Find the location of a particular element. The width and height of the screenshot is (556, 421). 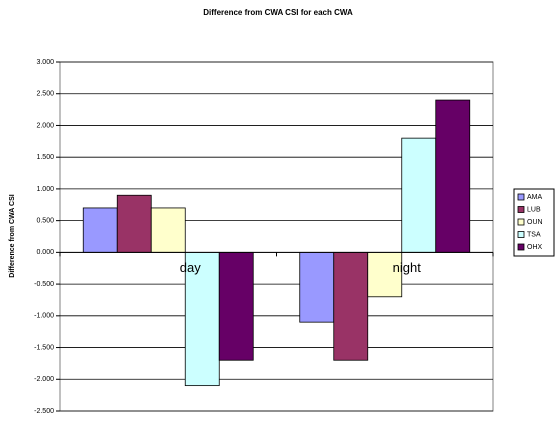

y-tick-label: 3.000 is located at coordinates (45, 62).